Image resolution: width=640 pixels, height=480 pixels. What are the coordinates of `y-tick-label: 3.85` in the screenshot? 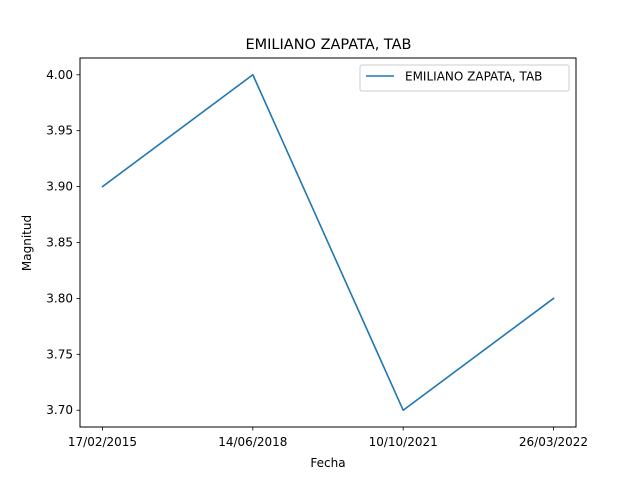 It's located at (59, 243).